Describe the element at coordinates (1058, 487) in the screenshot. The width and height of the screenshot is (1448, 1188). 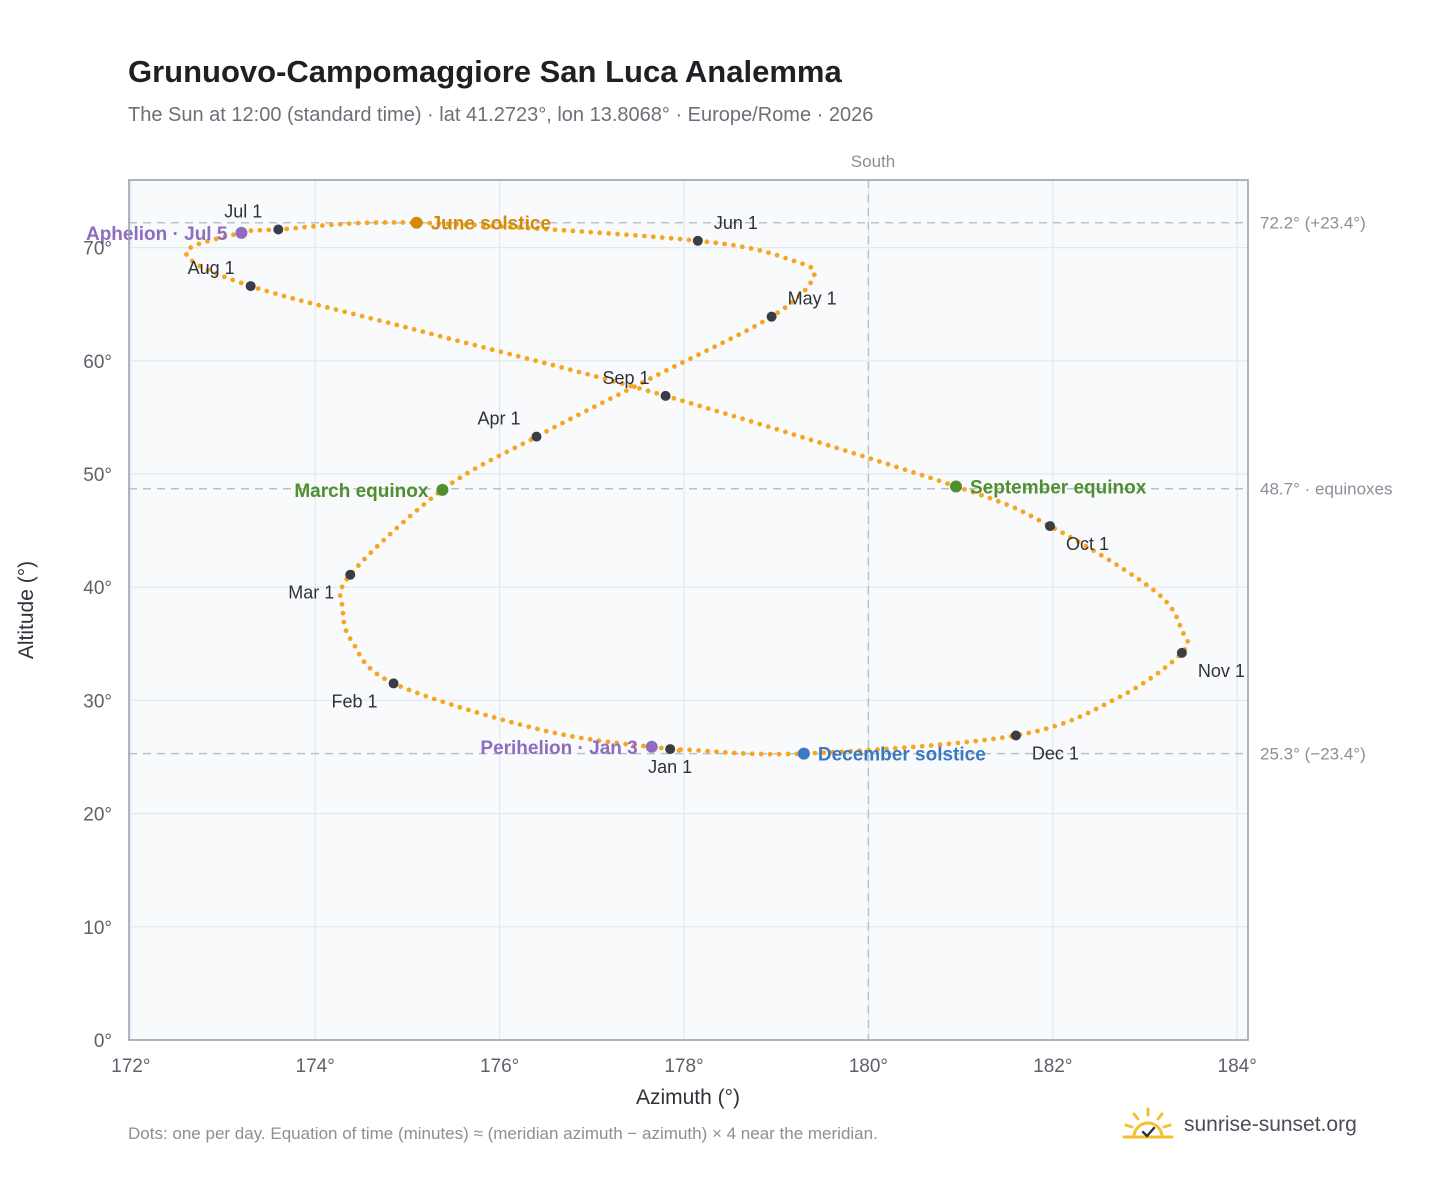
I see `event-label: September equinox` at that location.